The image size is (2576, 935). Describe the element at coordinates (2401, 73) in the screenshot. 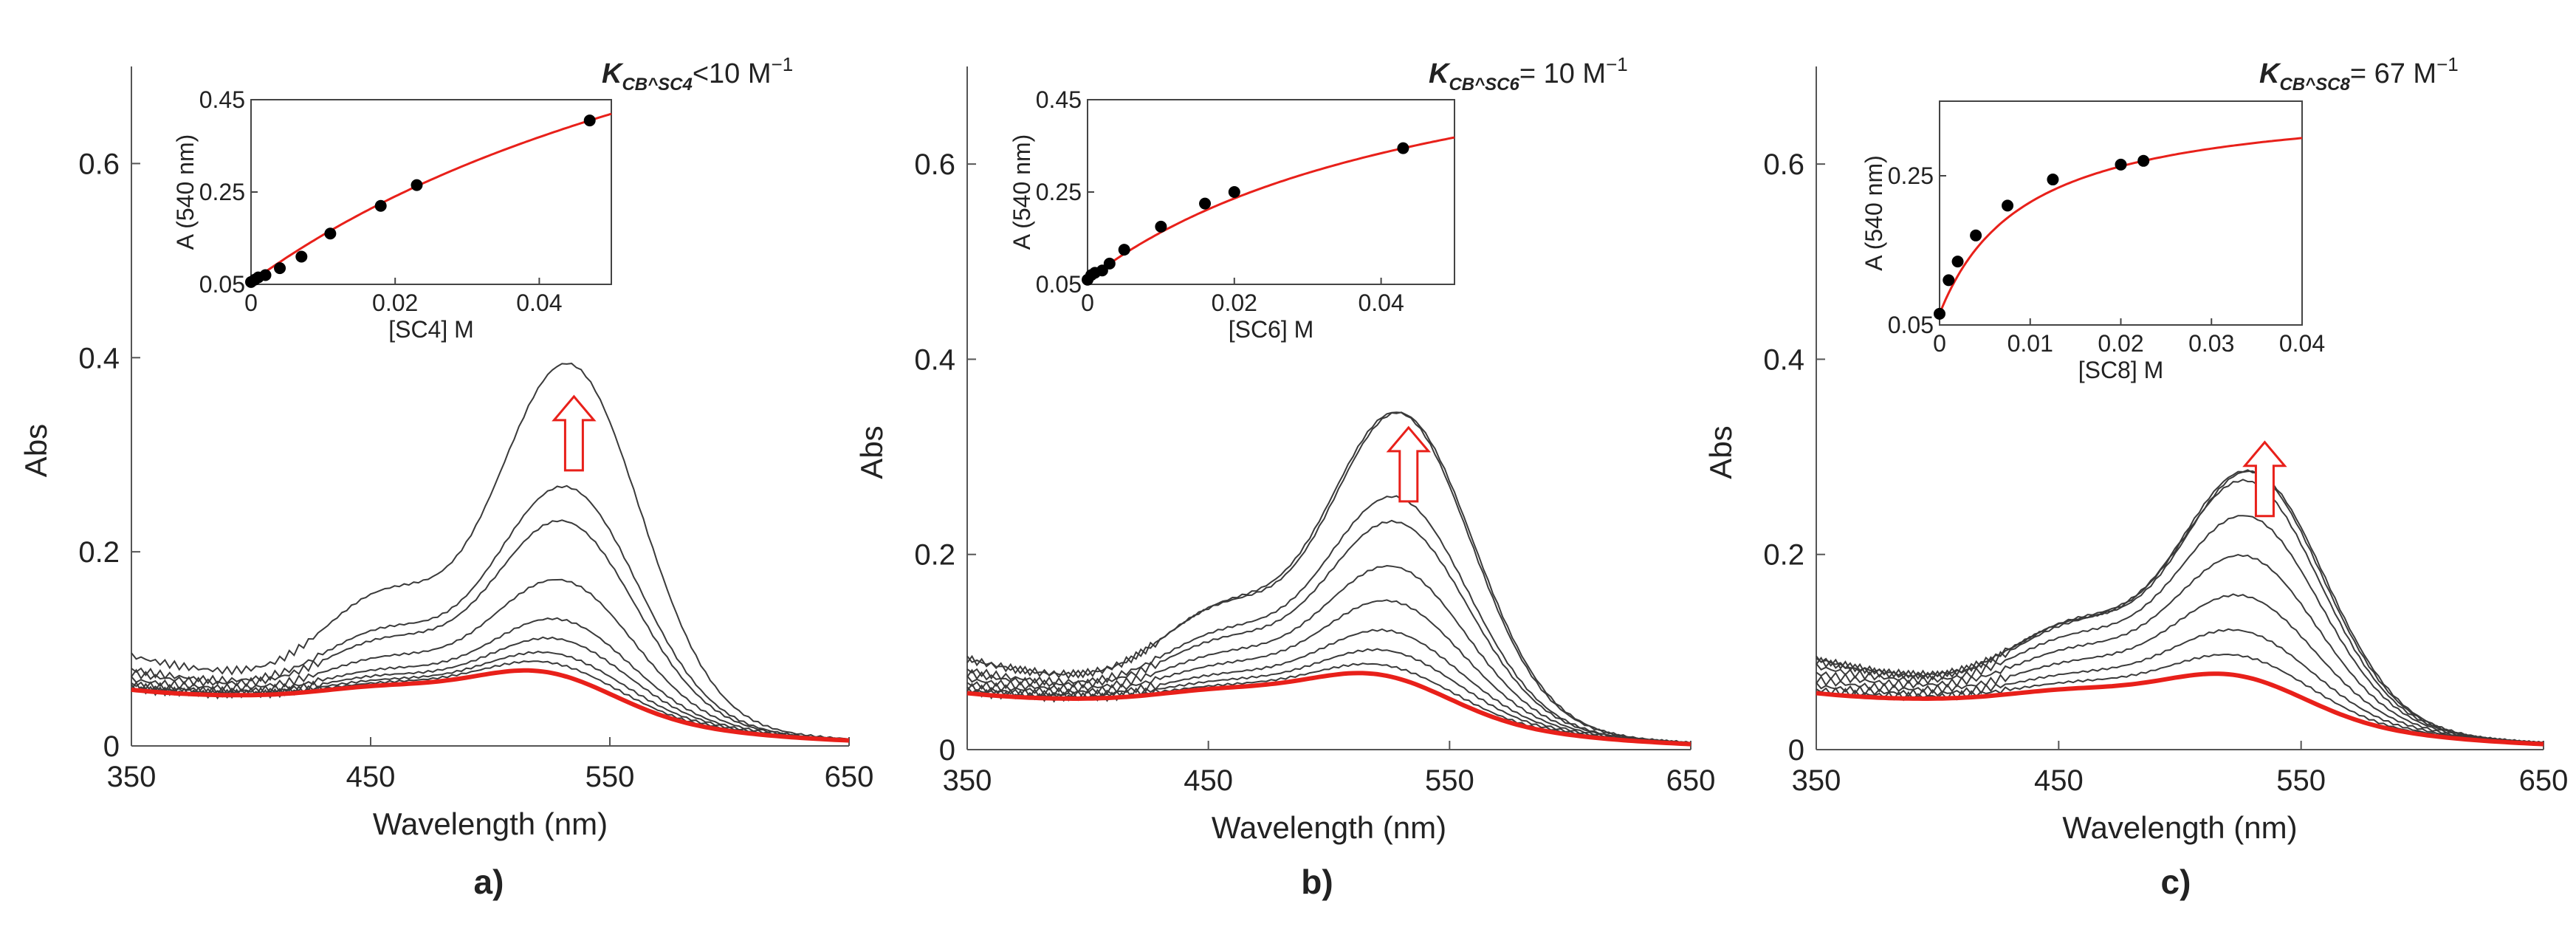

I see `k-value: 67 M` at that location.